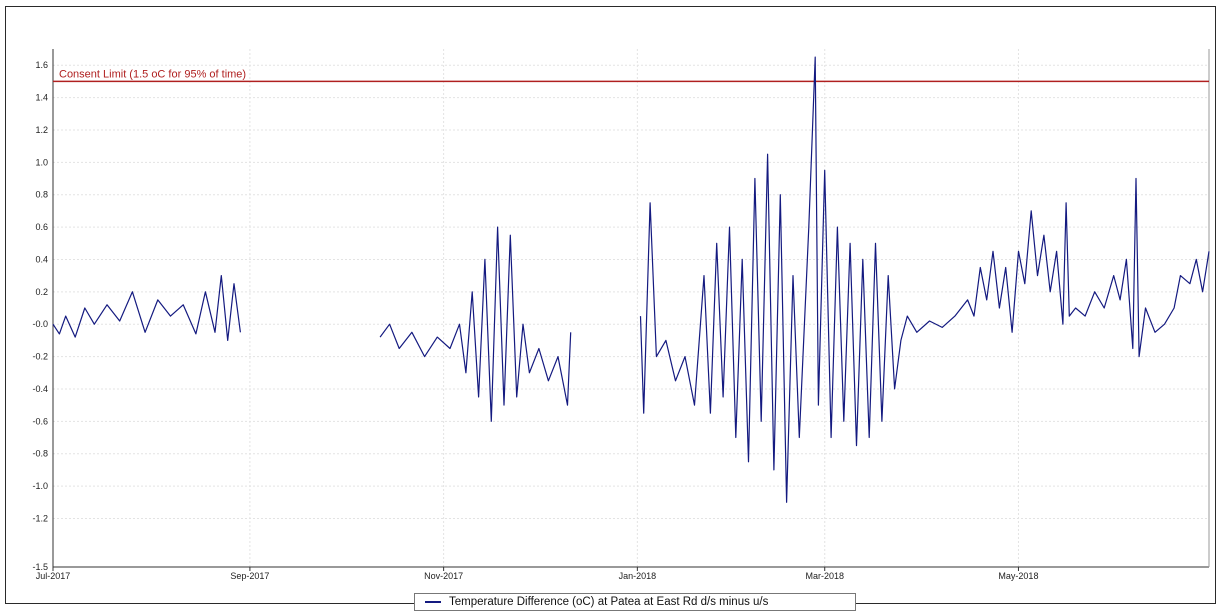  Describe the element at coordinates (41, 65) in the screenshot. I see `y-tick-label: 1.6` at that location.